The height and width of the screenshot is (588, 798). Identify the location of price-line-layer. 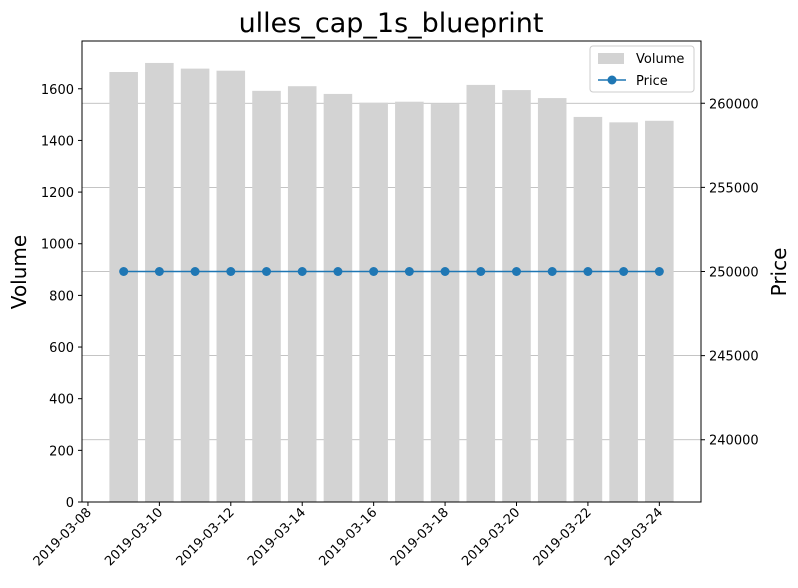
(391, 271).